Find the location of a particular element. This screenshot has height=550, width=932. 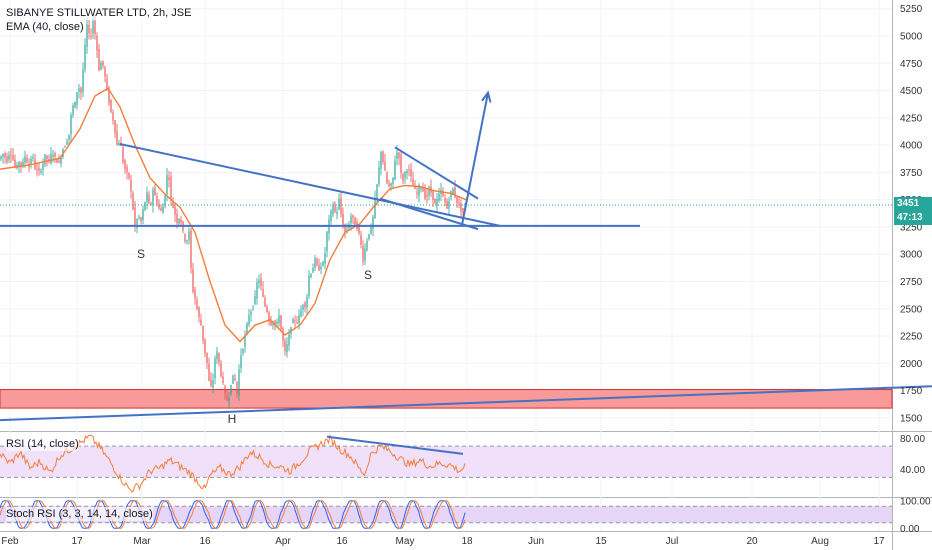

forecast-arrow-head is located at coordinates (486, 96).